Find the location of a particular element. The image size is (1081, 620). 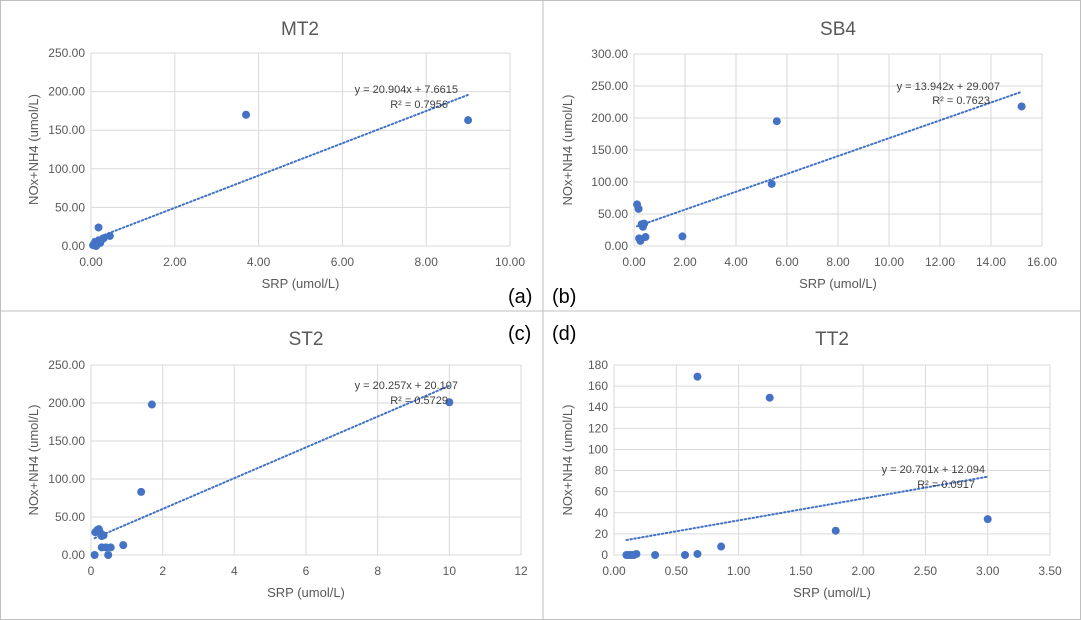

y-tick-label: 60 is located at coordinates (602, 492).